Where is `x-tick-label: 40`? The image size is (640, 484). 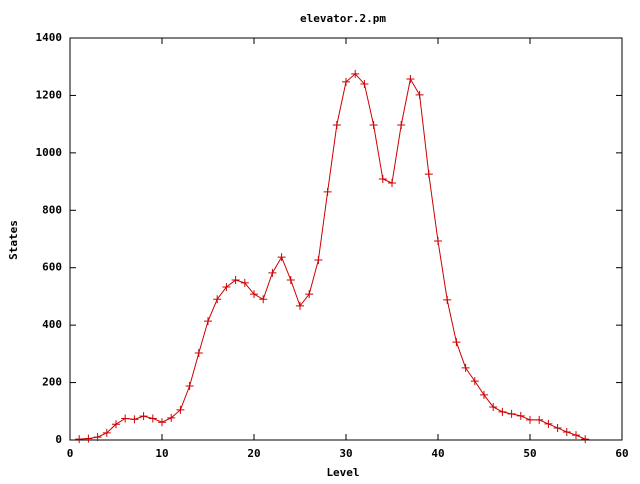
x-tick-label: 40 is located at coordinates (437, 453).